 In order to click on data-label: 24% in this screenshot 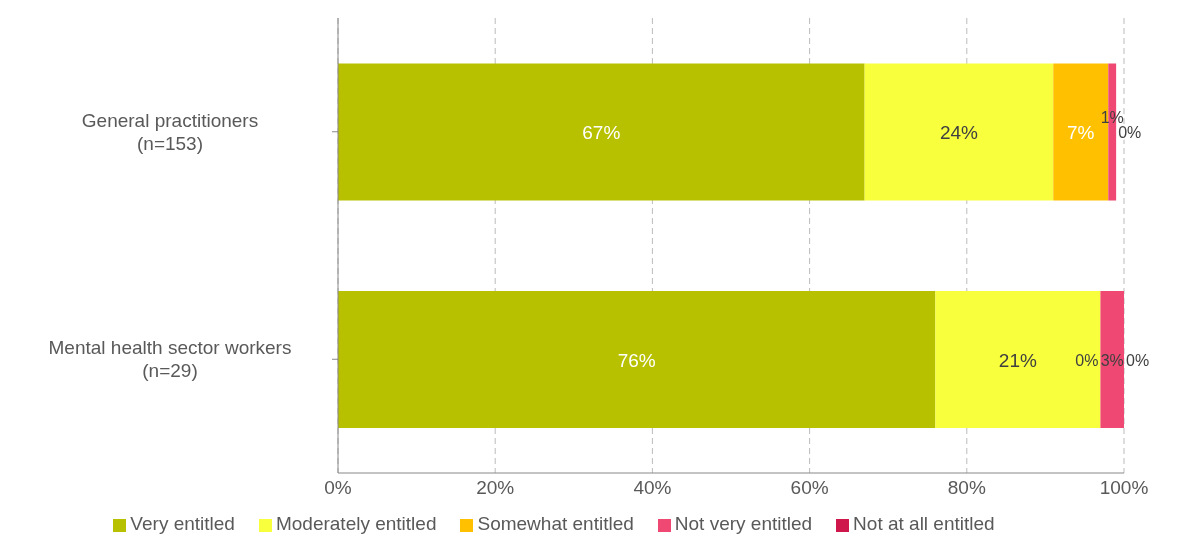, I will do `click(959, 132)`.